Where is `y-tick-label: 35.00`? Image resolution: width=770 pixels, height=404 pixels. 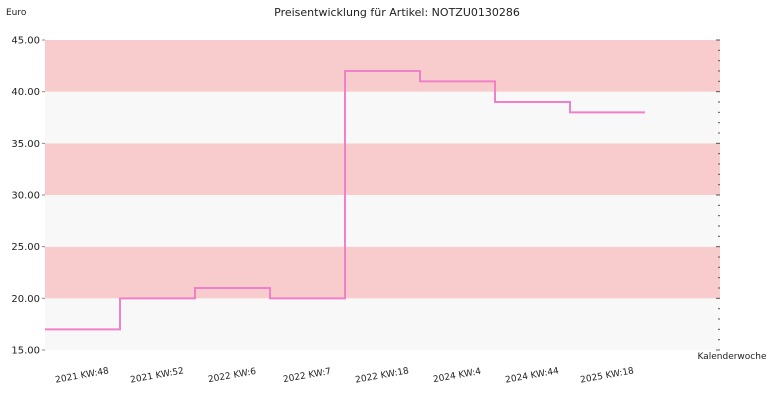
y-tick-label: 35.00 is located at coordinates (25, 144).